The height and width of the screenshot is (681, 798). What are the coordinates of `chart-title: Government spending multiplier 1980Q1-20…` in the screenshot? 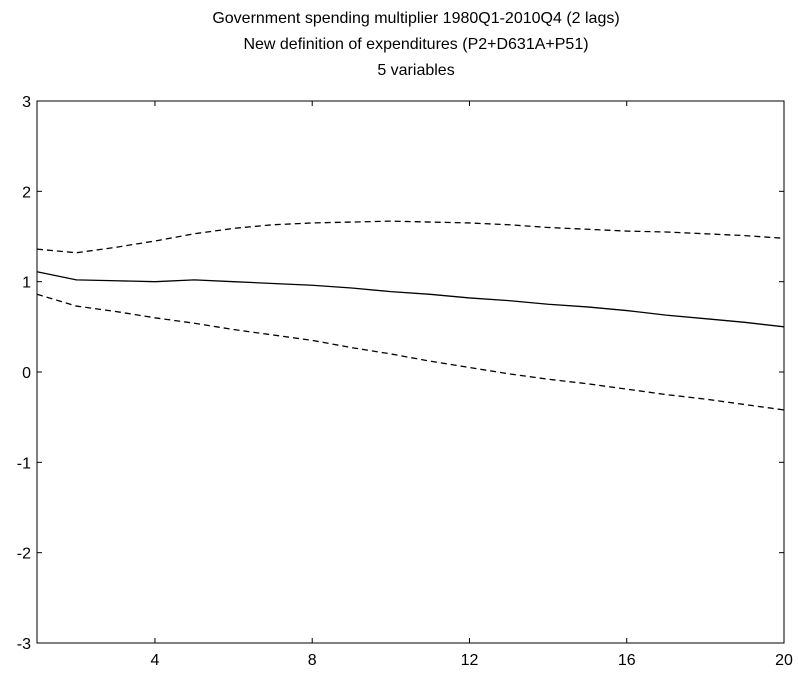 It's located at (415, 44).